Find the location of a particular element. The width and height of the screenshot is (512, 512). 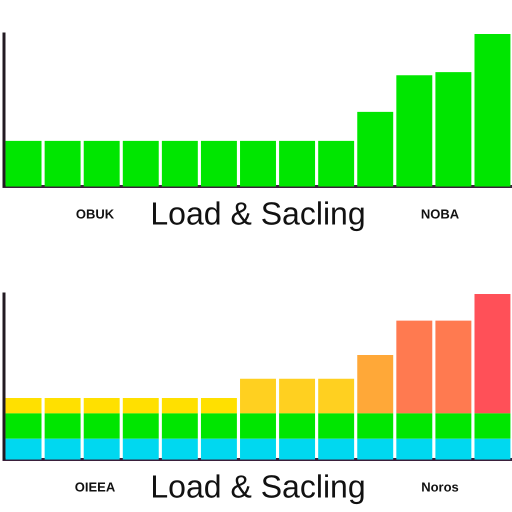

text: OBUK is located at coordinates (95, 214).